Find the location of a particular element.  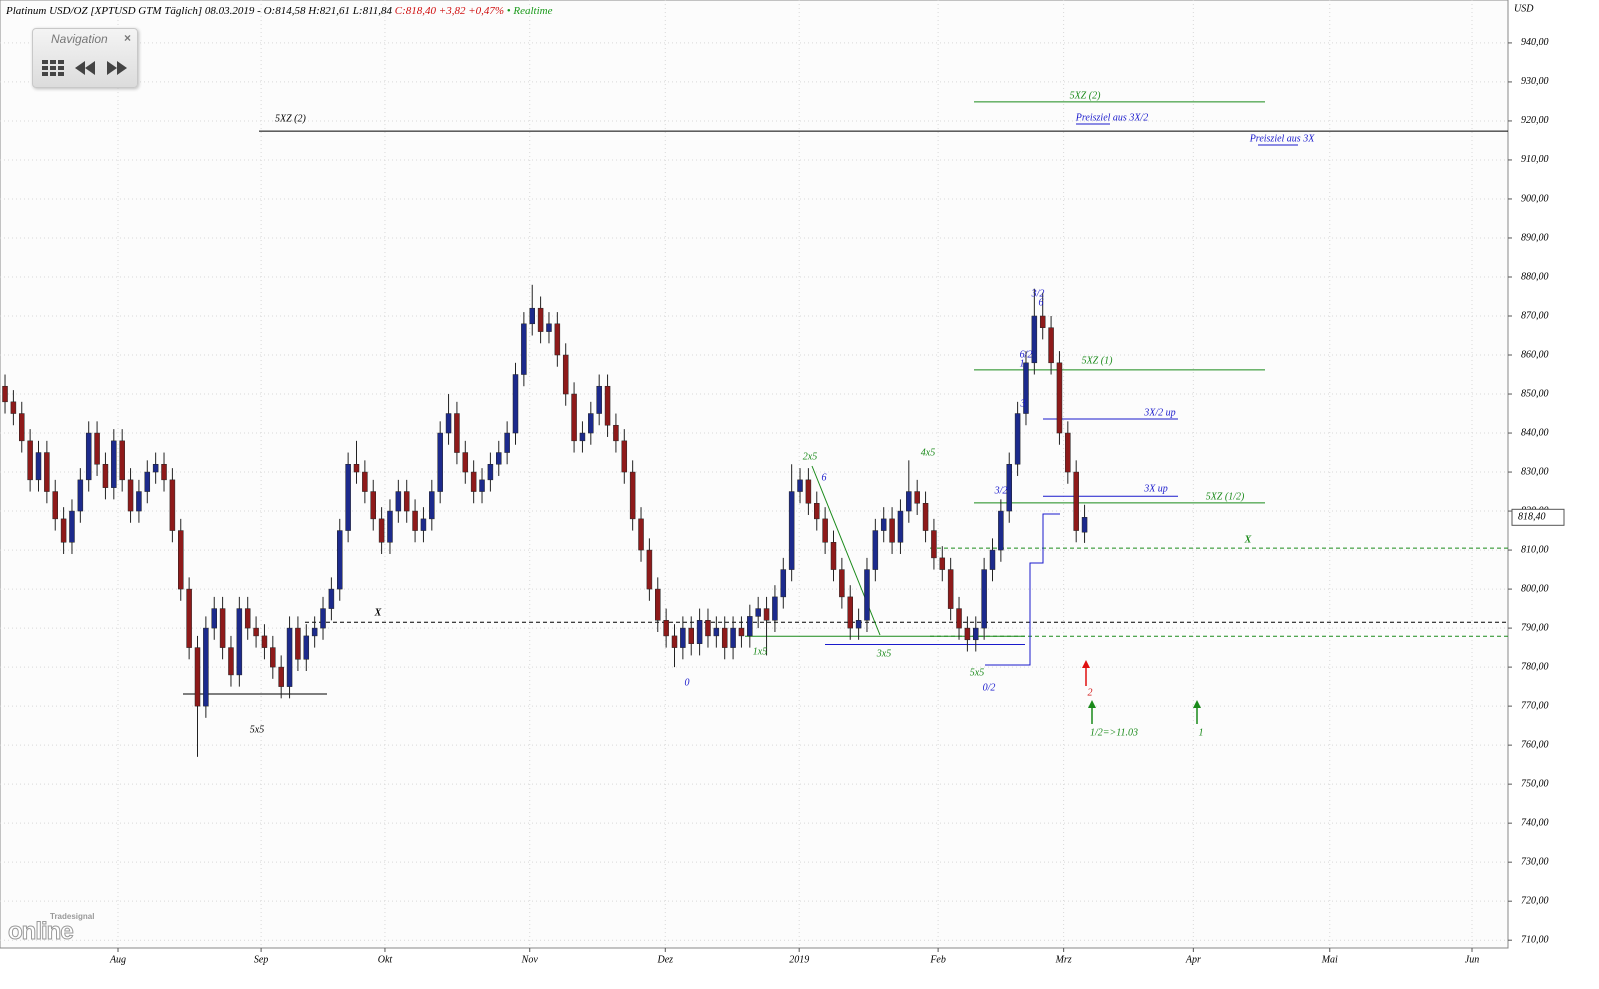

annotation: 2x5 is located at coordinates (810, 456).